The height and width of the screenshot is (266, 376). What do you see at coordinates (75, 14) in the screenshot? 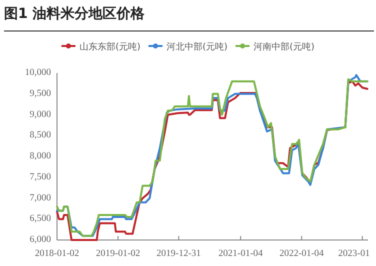
I see `chart-title: 图1 油料米分地区价格` at bounding box center [75, 14].